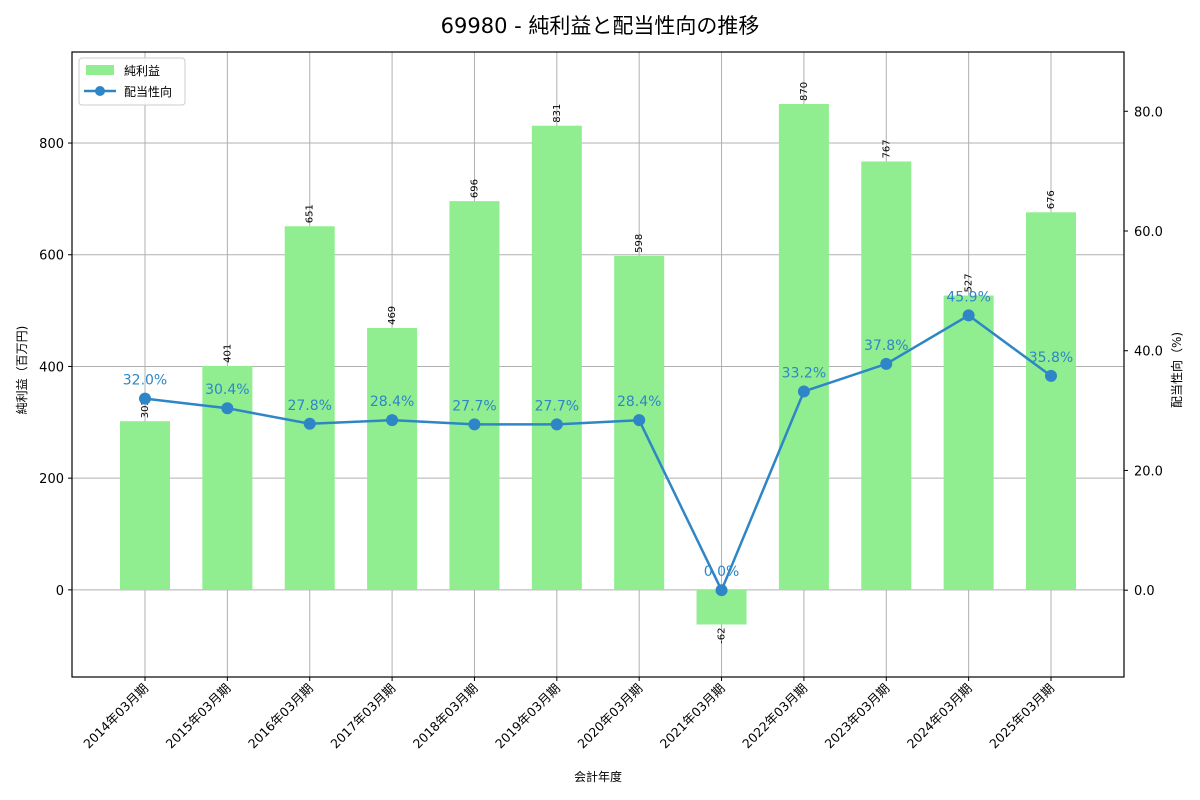 This screenshot has height=800, width=1200. I want to click on bar-value-label: 469, so click(392, 315).